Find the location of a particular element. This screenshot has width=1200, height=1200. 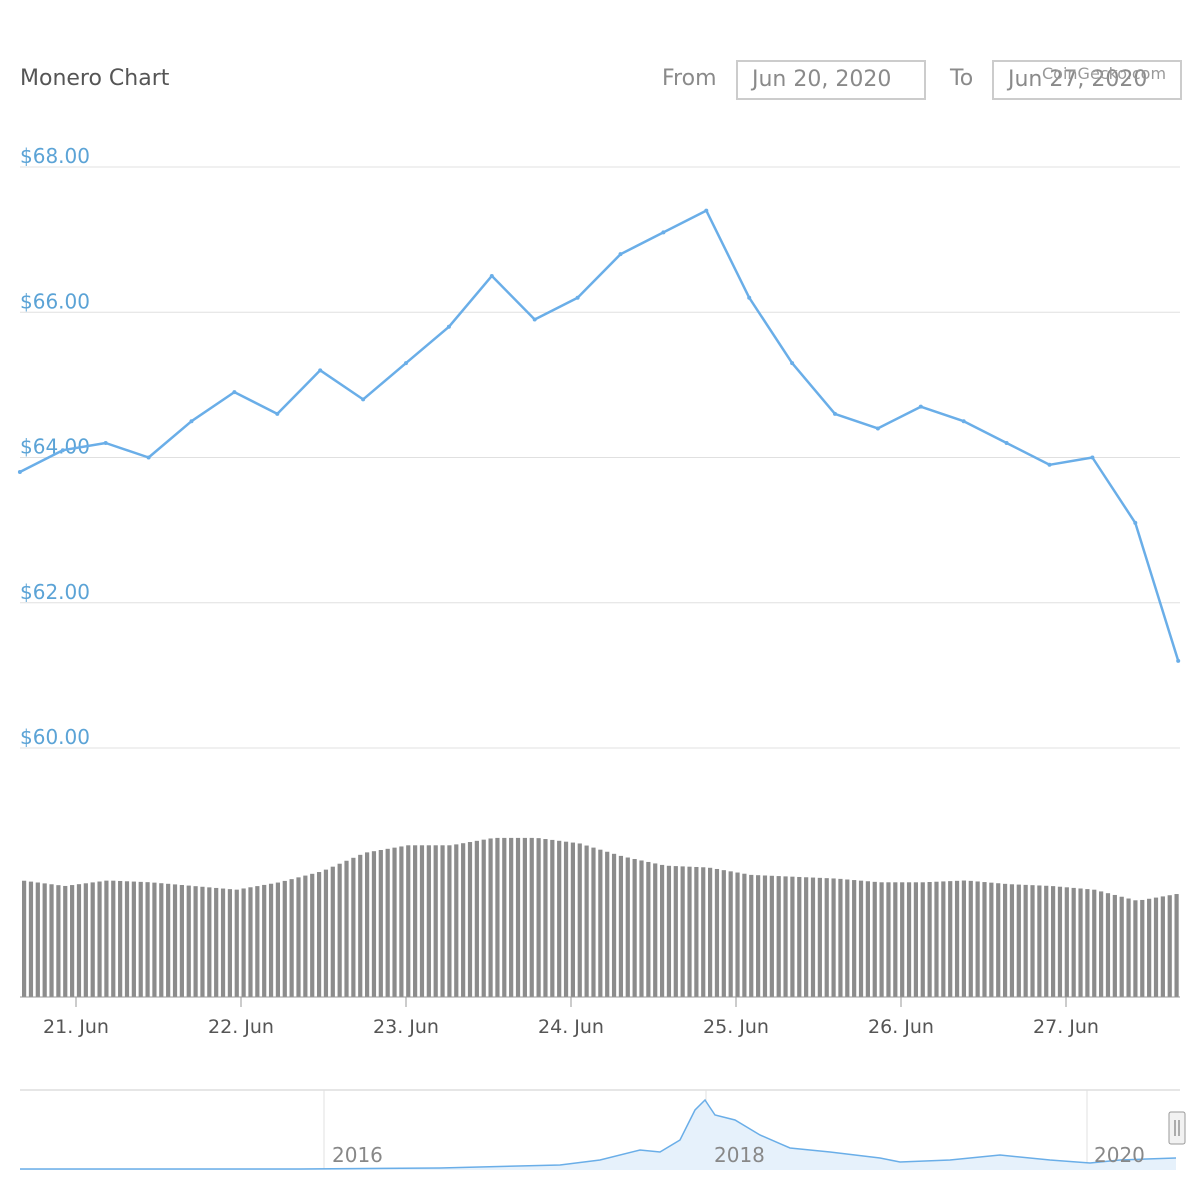

y-tick-label: $62.00 is located at coordinates (55, 592).